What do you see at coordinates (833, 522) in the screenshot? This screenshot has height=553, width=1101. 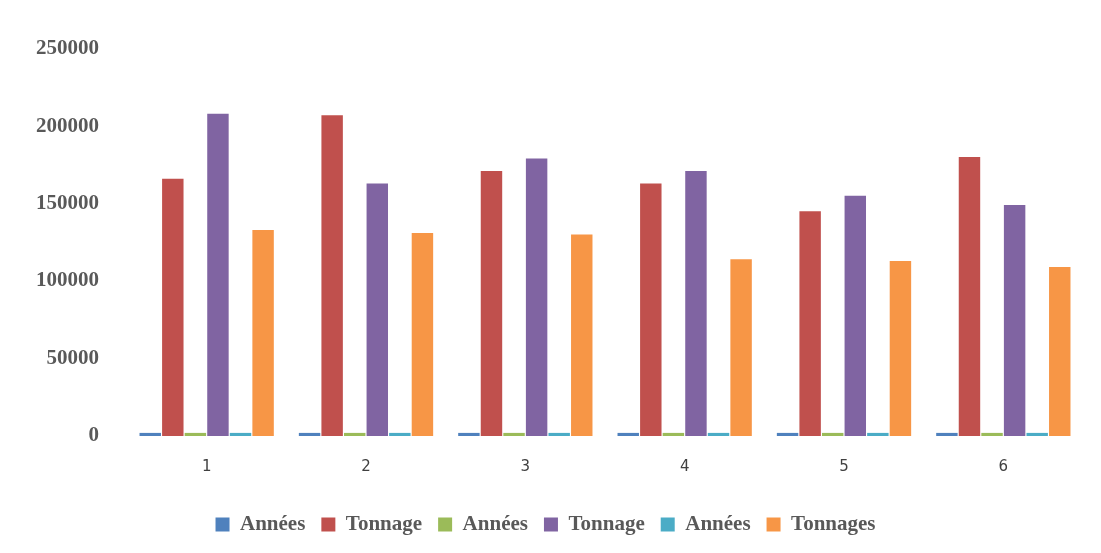 I see `legend-label: Tonnages` at bounding box center [833, 522].